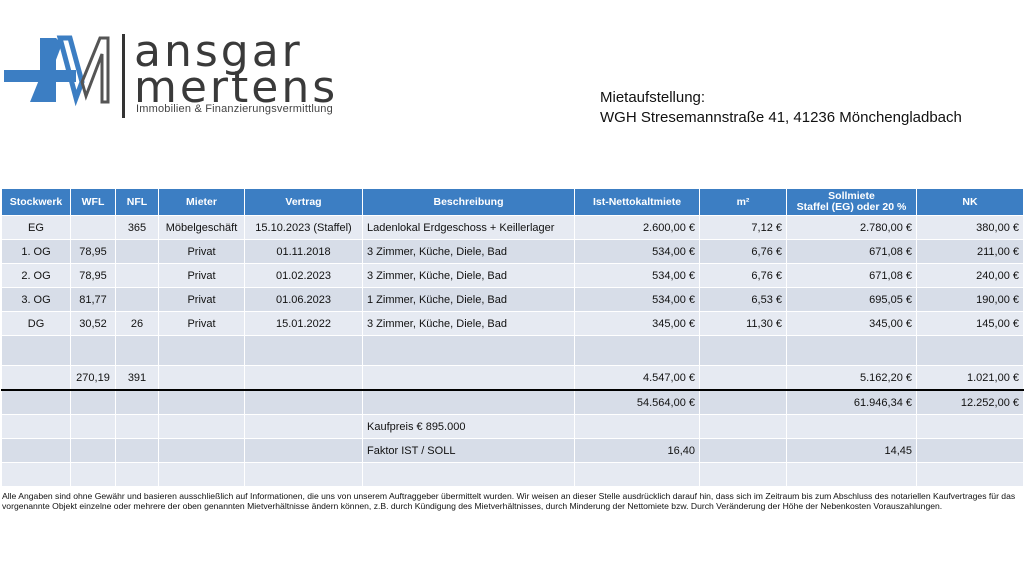 The width and height of the screenshot is (1024, 576). Describe the element at coordinates (851, 207) in the screenshot. I see `col-header-soll-line2: Staffel (EG) oder 20 %` at that location.